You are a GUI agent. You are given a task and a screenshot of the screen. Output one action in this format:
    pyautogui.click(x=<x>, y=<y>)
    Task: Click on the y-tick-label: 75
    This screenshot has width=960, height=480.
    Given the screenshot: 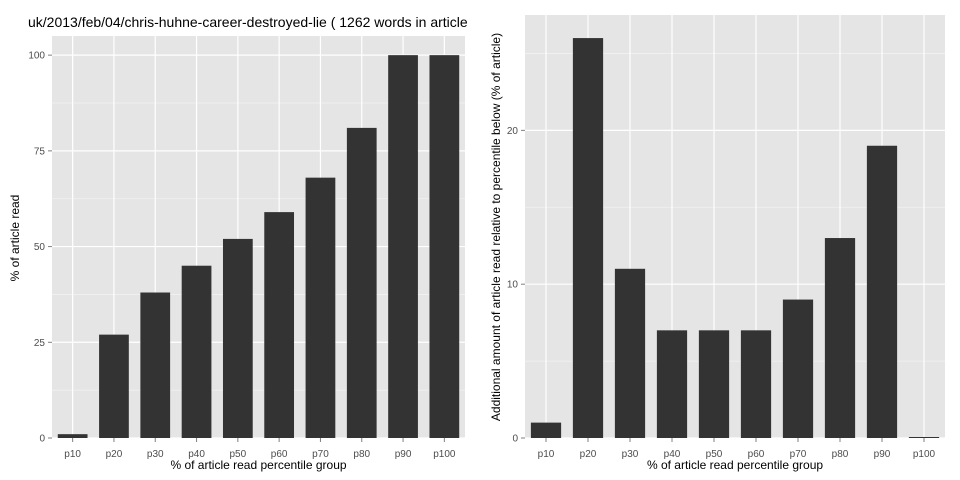 What is the action you would take?
    pyautogui.click(x=40, y=151)
    